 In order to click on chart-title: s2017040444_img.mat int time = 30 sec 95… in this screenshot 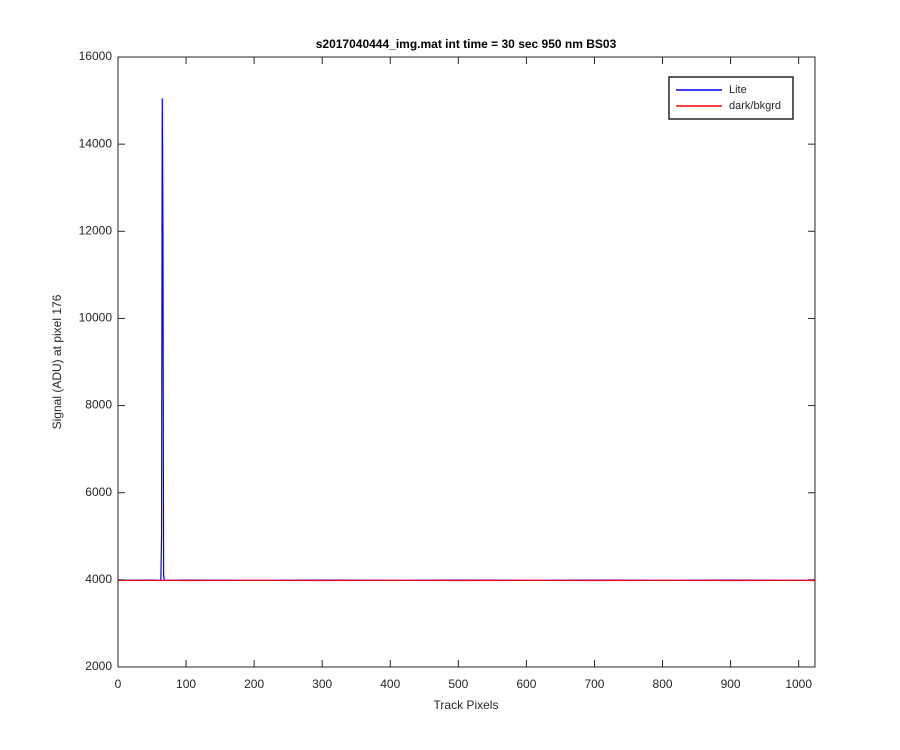, I will do `click(466, 44)`.